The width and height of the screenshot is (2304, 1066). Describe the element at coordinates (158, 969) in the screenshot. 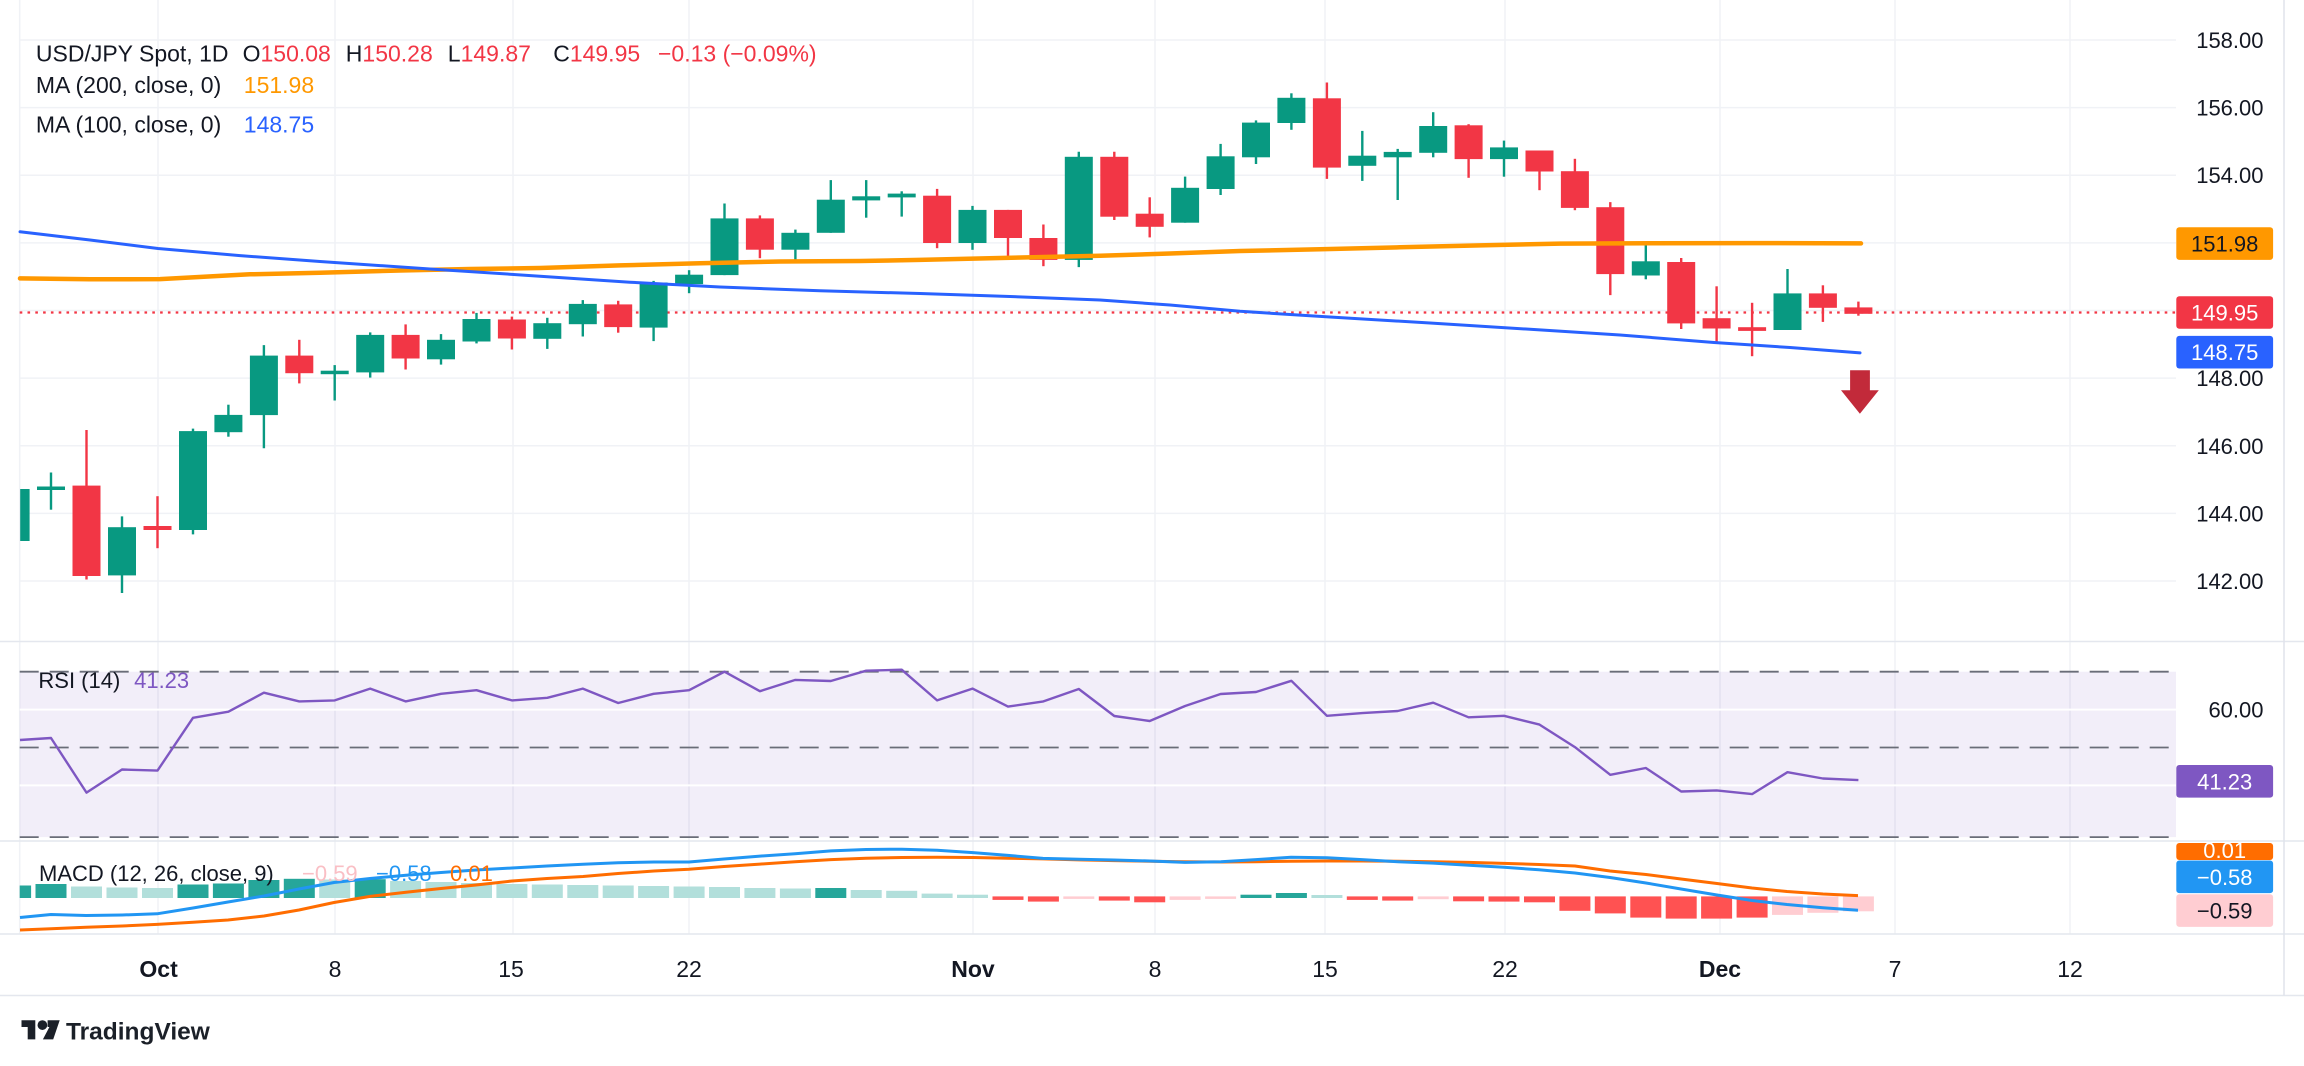

I see `svg-text: Oct` at that location.